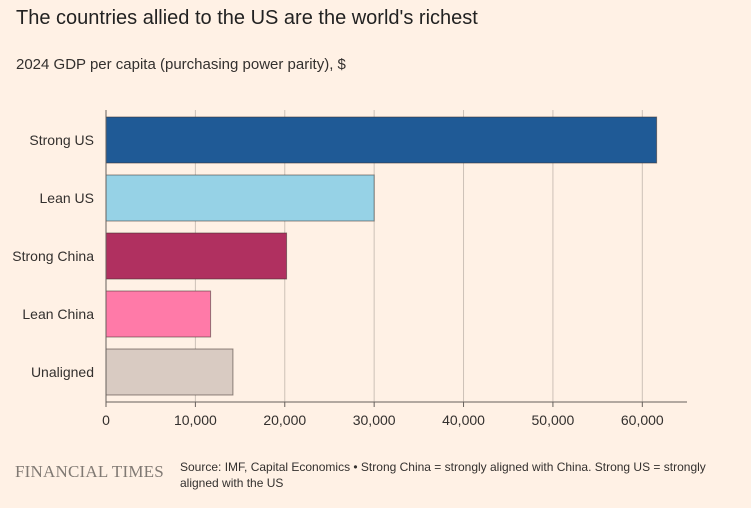 The height and width of the screenshot is (508, 751). What do you see at coordinates (158, 314) in the screenshot?
I see `bar-lean-china` at bounding box center [158, 314].